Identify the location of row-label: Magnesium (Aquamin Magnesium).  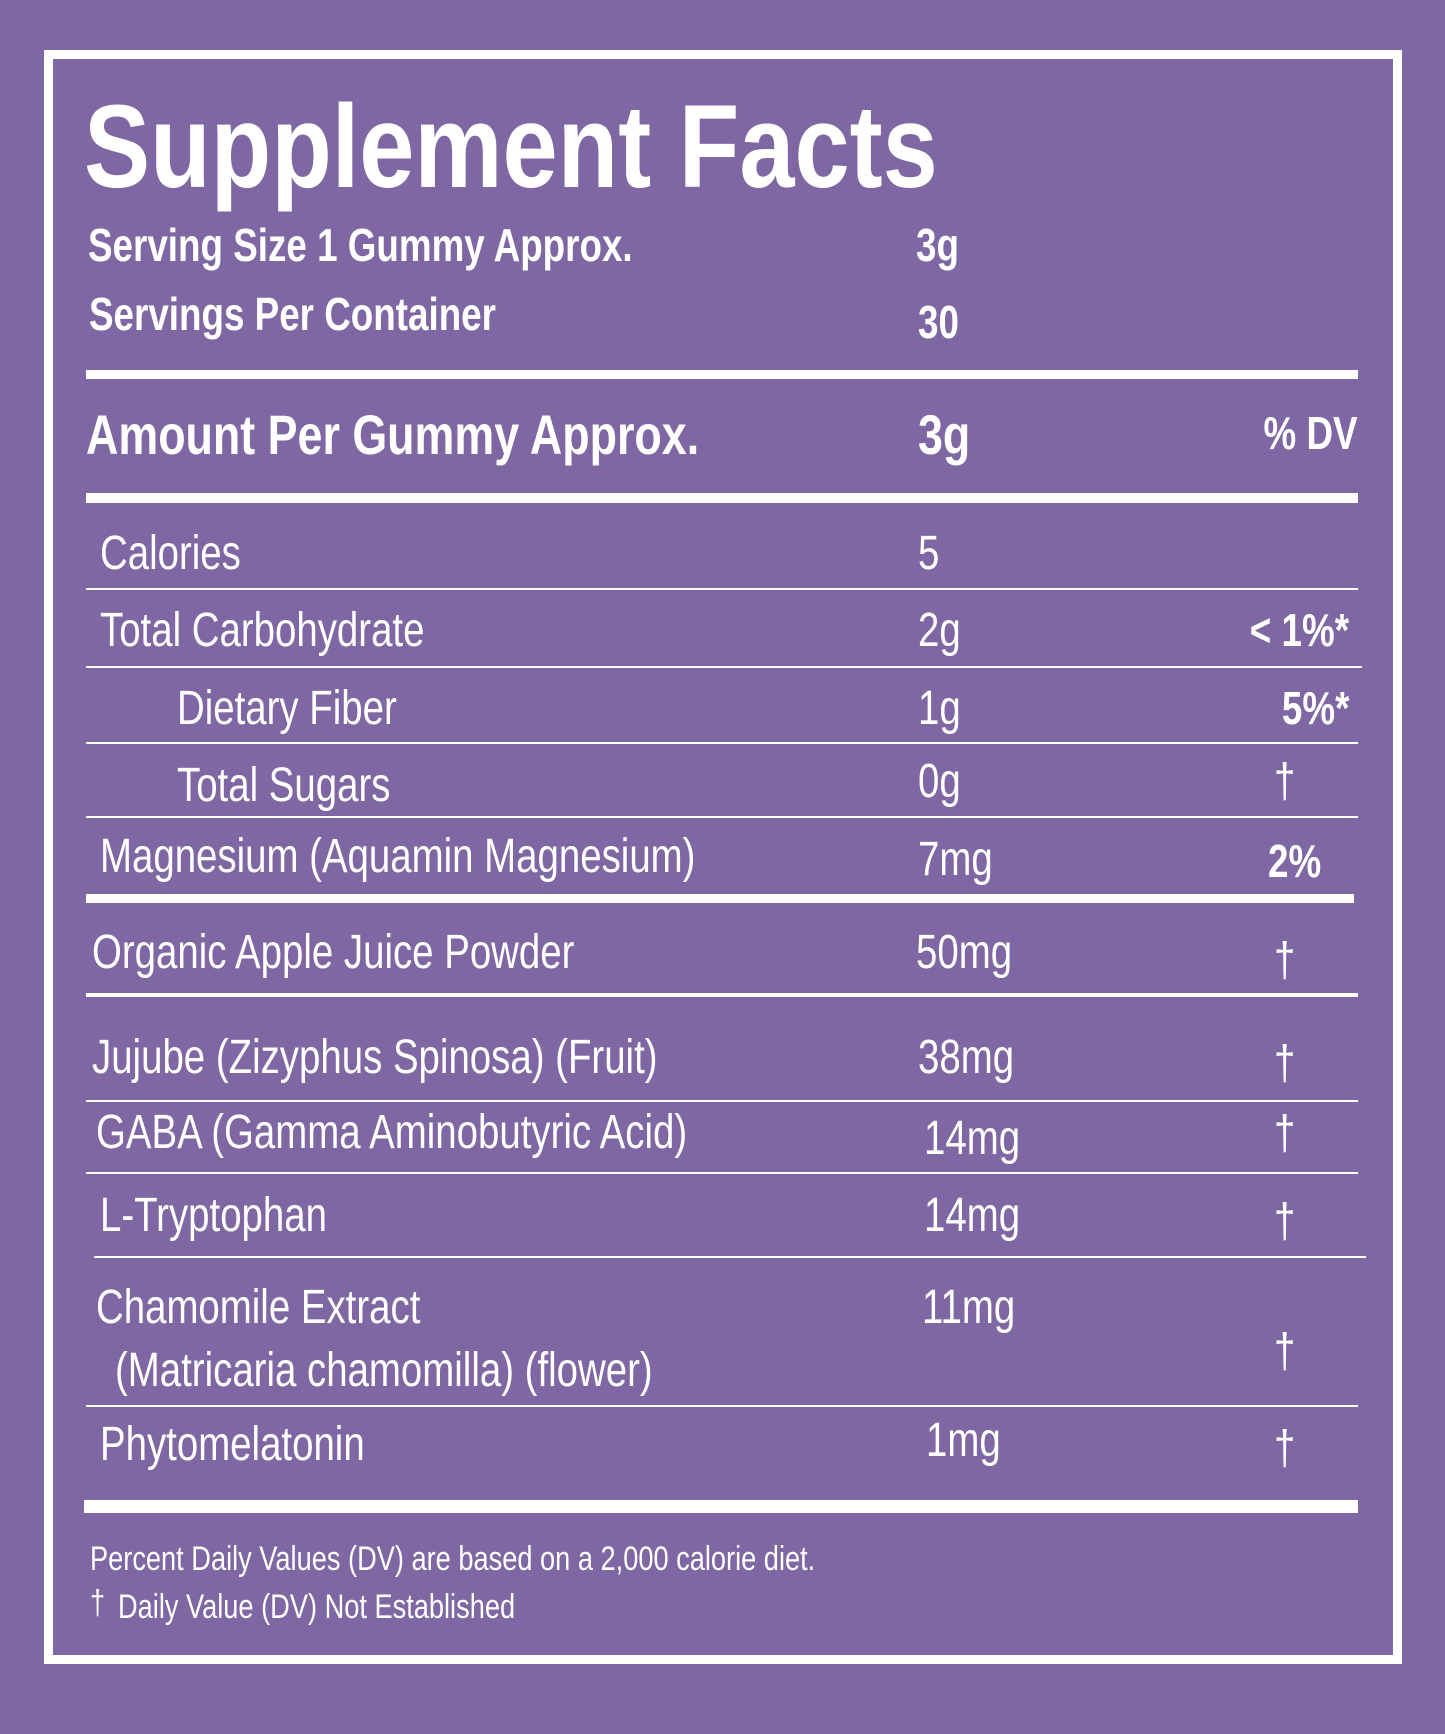
(398, 856).